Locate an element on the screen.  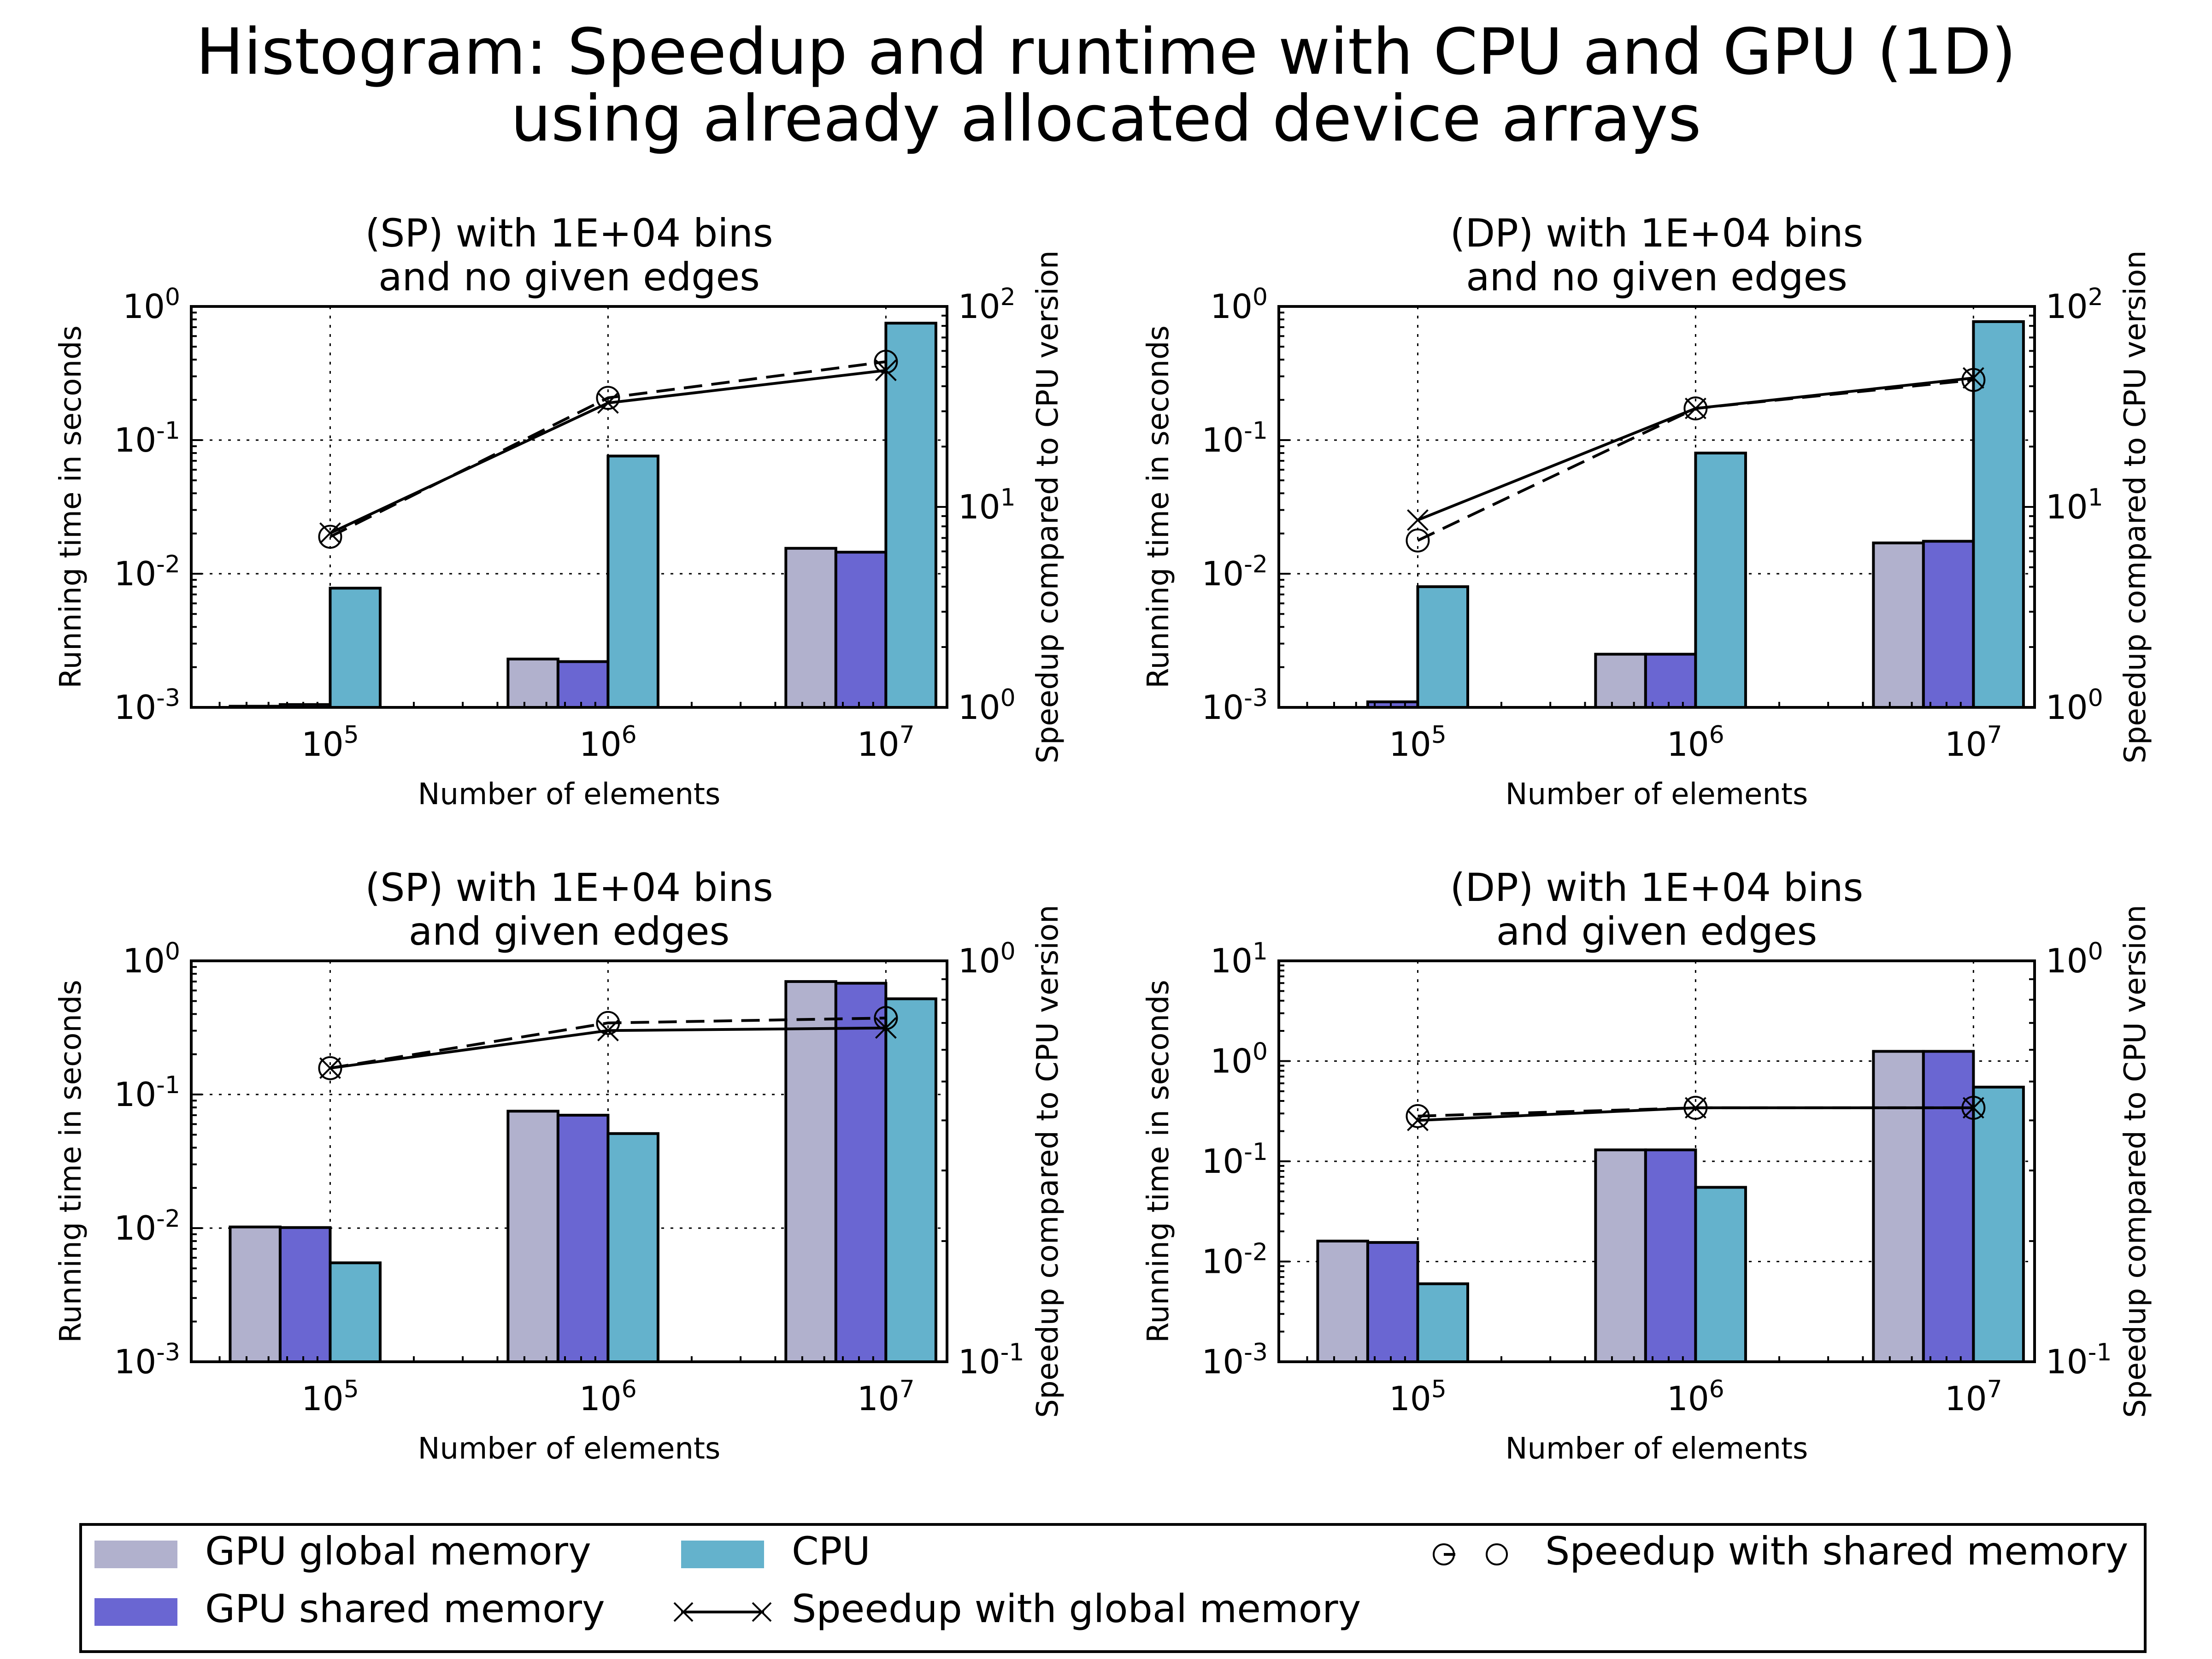
y2-tick-label: 100 is located at coordinates (987, 959).